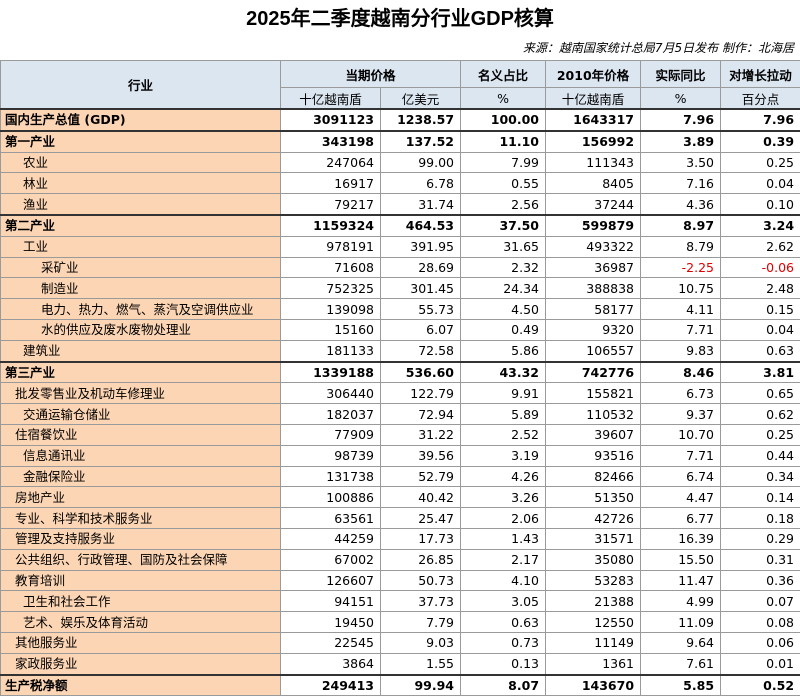 The width and height of the screenshot is (800, 696). I want to click on value-cell: 4.11, so click(681, 309).